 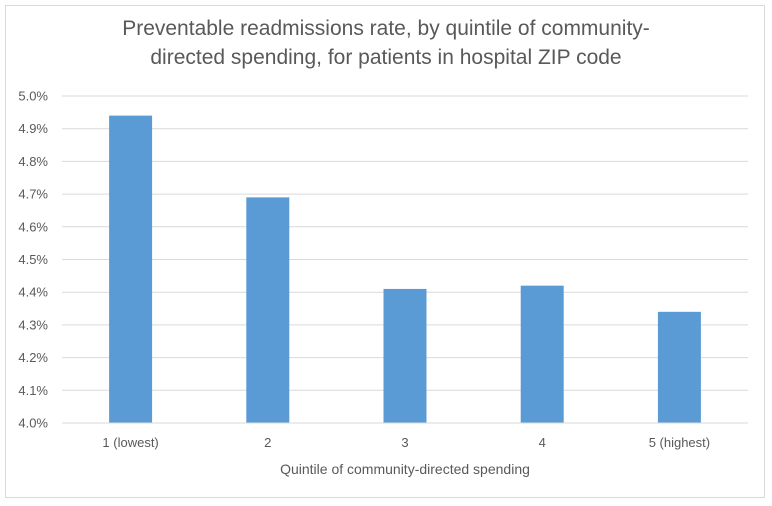 I want to click on y-tick-label: 4.6%, so click(x=33, y=226).